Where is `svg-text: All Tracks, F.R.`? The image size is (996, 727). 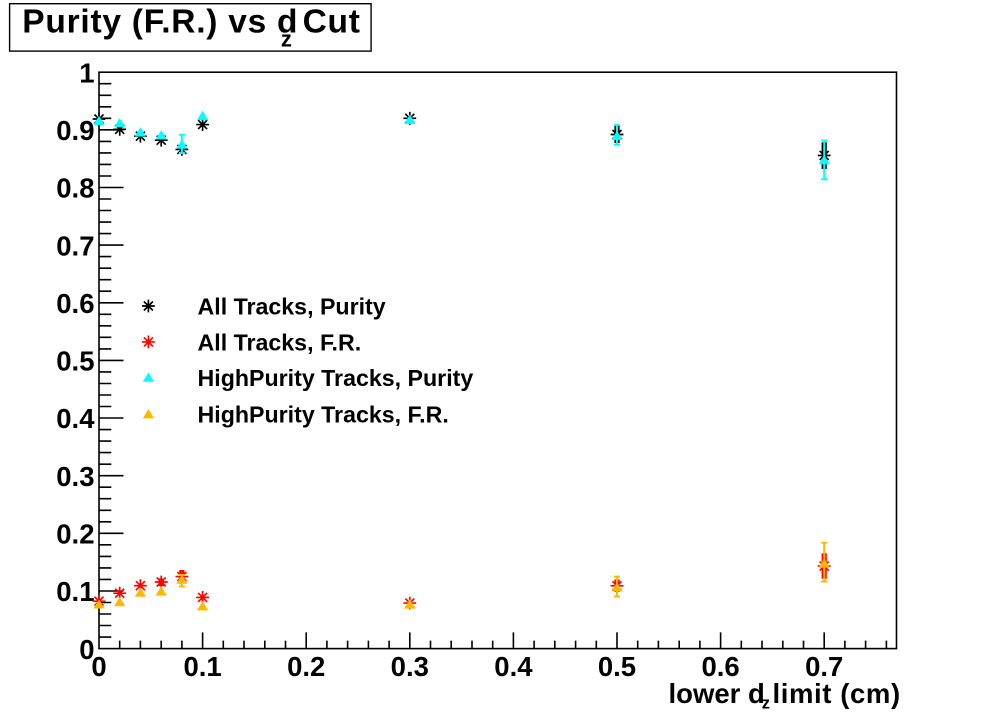
svg-text: All Tracks, F.R. is located at coordinates (280, 342).